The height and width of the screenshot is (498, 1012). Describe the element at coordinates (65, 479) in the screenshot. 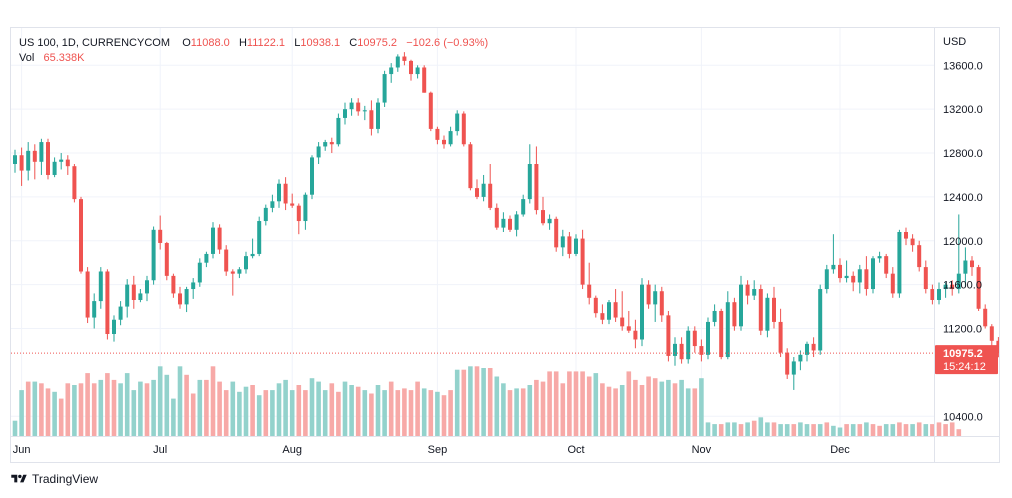

I see `tradingview-brand-text: TradingView` at that location.